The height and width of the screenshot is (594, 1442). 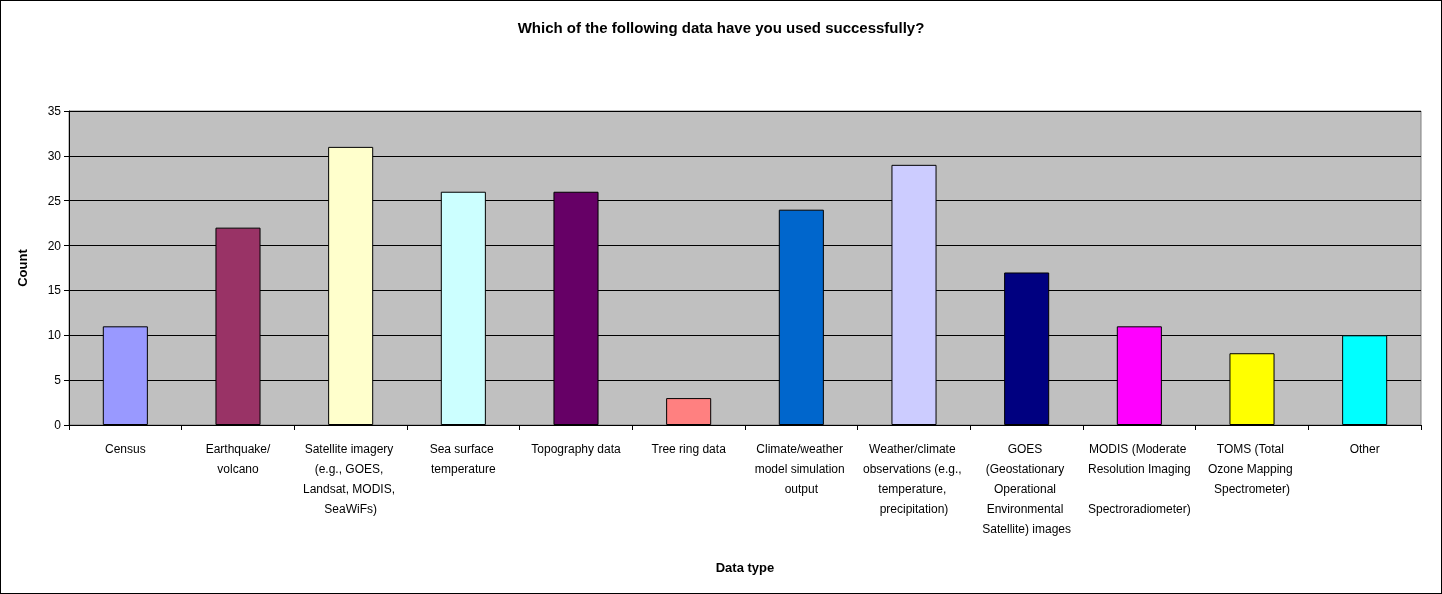 I want to click on x-axis-title: Data type, so click(x=745, y=567).